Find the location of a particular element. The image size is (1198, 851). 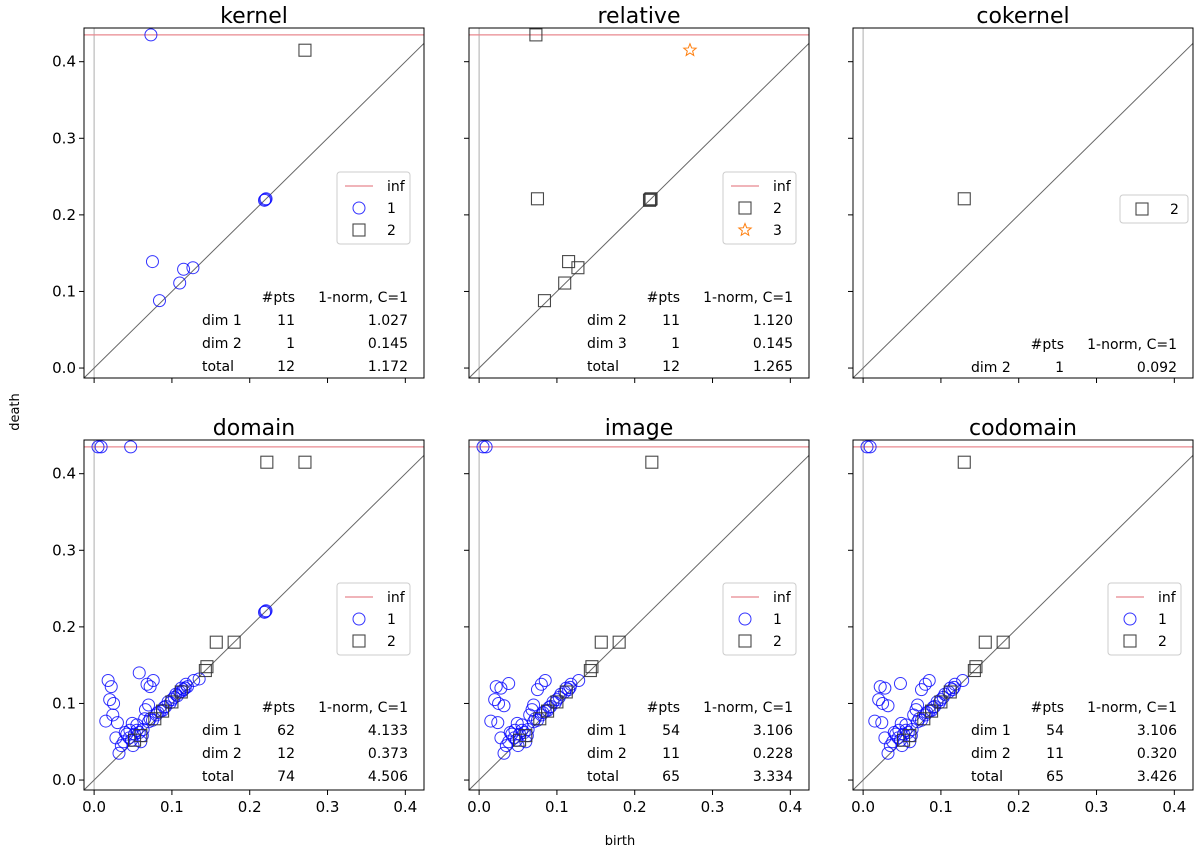

subplot-title: image is located at coordinates (639, 428).